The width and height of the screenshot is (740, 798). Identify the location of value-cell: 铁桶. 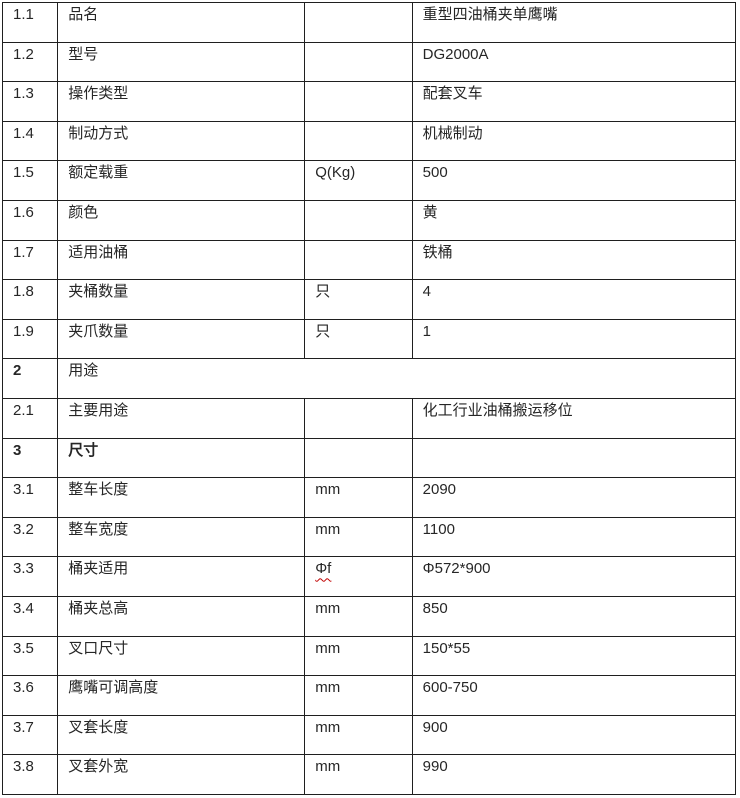
(574, 260).